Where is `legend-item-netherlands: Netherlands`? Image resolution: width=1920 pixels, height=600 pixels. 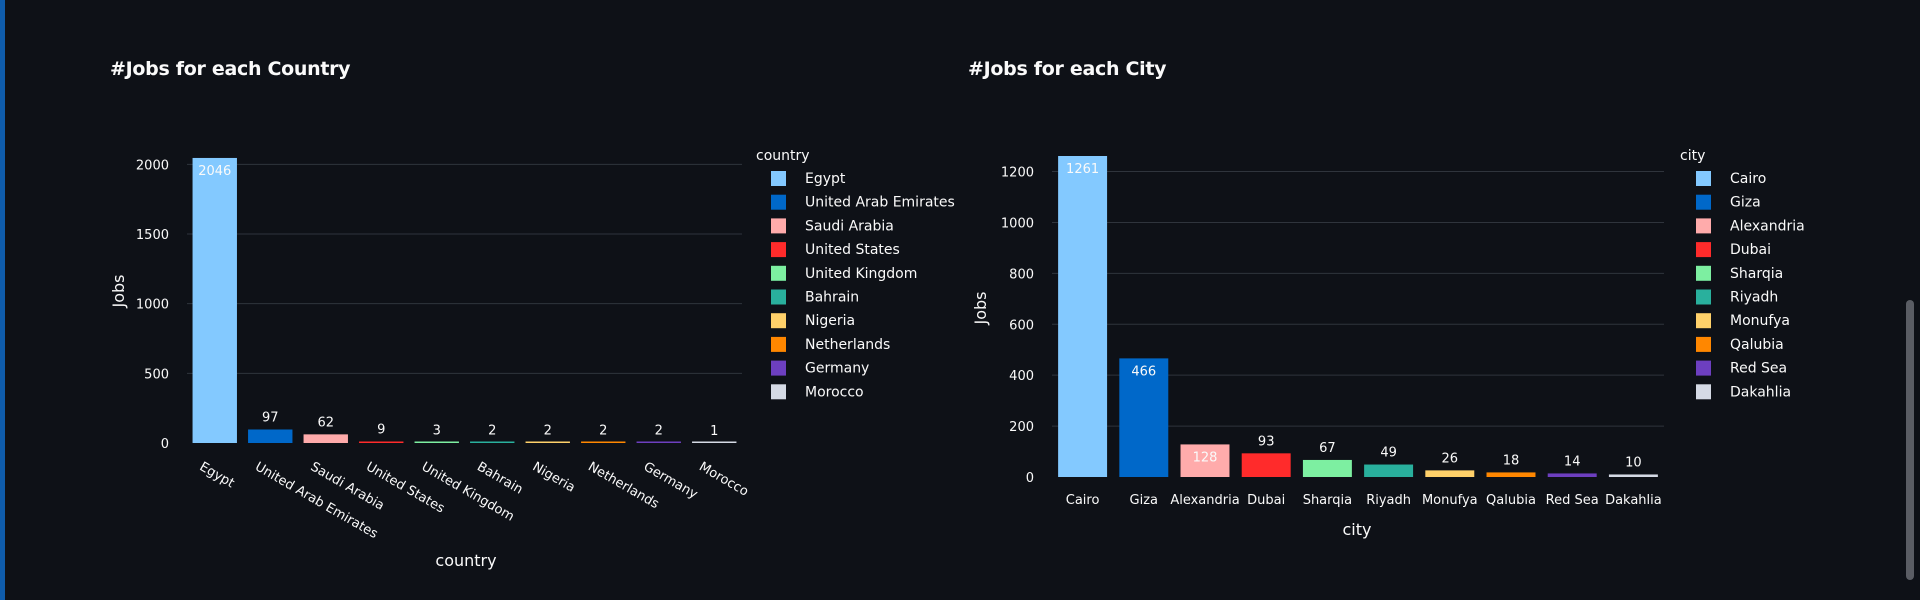
legend-item-netherlands: Netherlands is located at coordinates (830, 344).